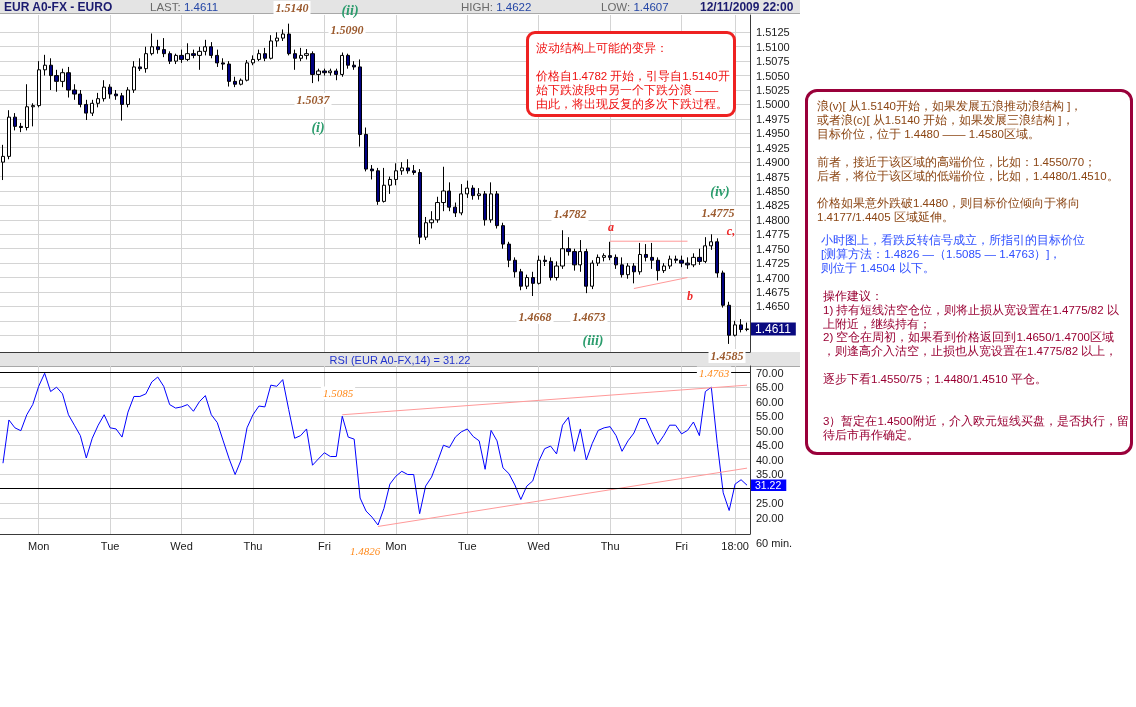 The width and height of the screenshot is (1136, 707). Describe the element at coordinates (773, 248) in the screenshot. I see `y-tick-label: 1.4750` at that location.